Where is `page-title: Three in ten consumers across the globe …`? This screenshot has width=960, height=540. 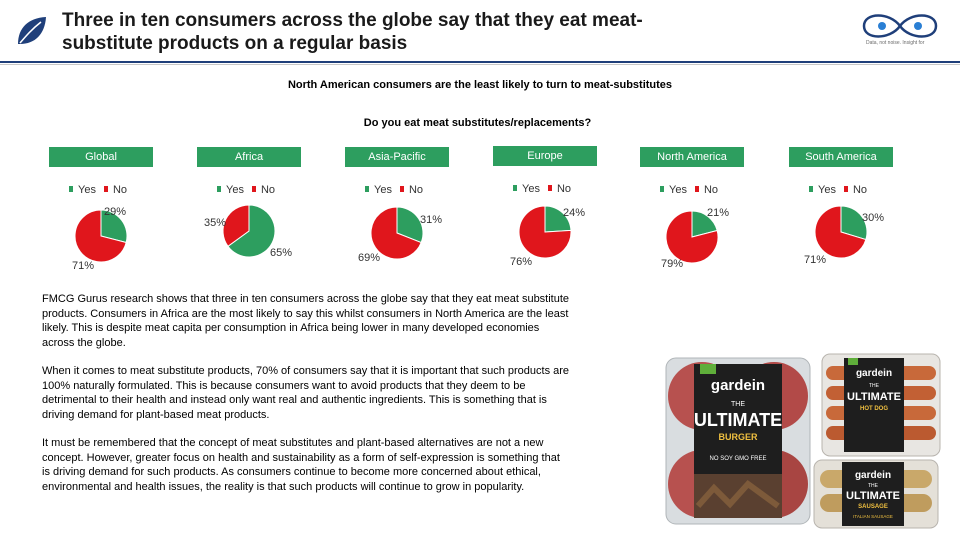 page-title: Three in ten consumers across the globe … is located at coordinates (352, 32).